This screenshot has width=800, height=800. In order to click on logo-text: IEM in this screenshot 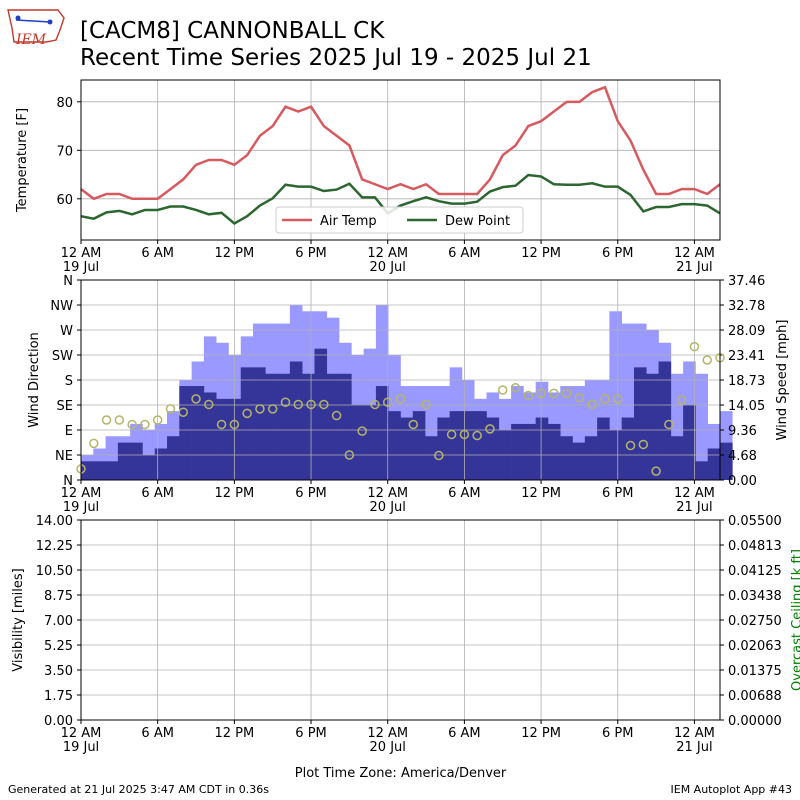, I will do `click(31, 40)`.